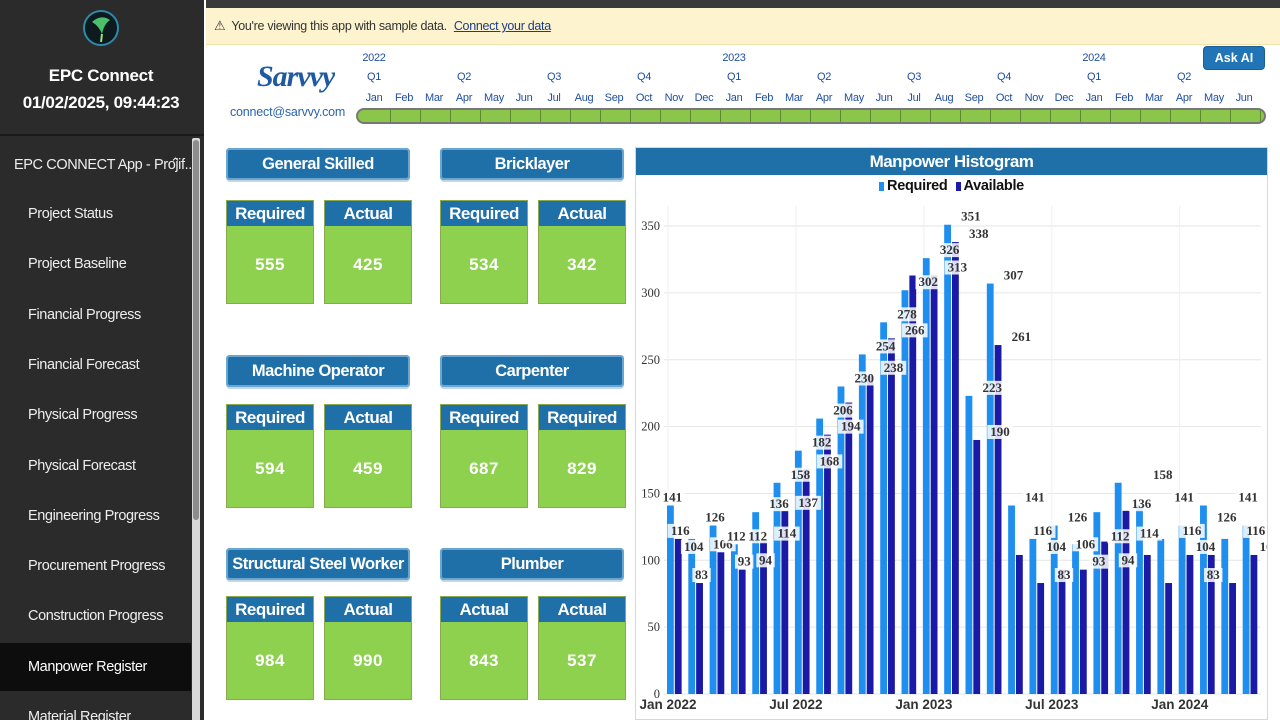 This screenshot has width=1280, height=720. What do you see at coordinates (77, 264) in the screenshot?
I see `sidebar-item: Project Baseline` at bounding box center [77, 264].